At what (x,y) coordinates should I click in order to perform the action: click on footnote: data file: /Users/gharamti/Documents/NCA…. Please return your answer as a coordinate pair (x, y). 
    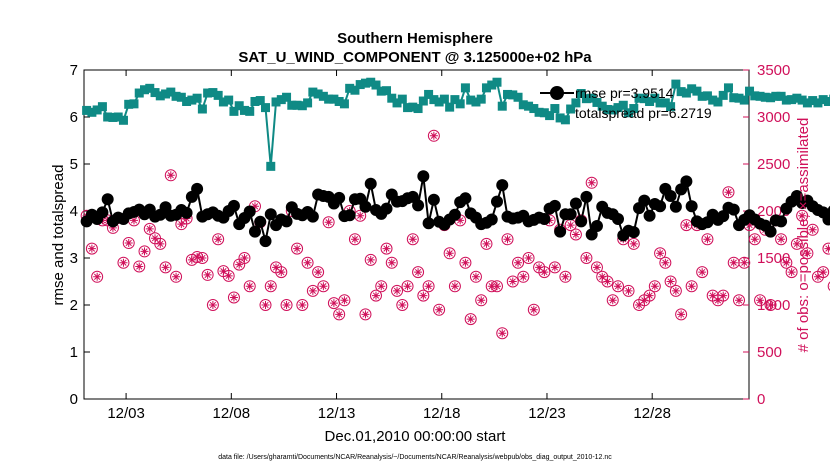
    Looking at the image, I should click on (415, 457).